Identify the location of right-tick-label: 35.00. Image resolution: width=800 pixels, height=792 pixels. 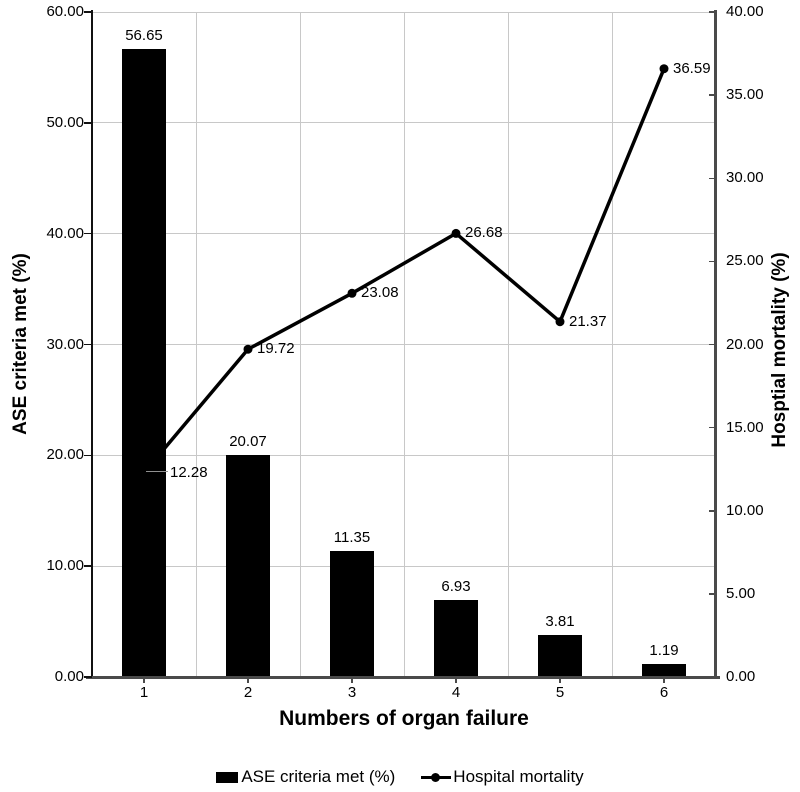
(745, 95).